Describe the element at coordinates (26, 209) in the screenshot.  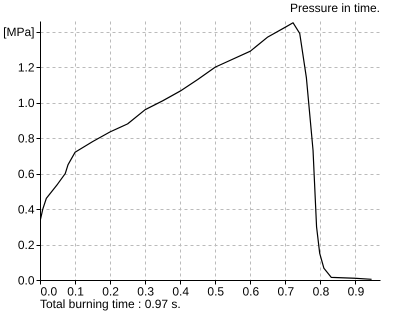
I see `y-tick-label: 0.4` at that location.